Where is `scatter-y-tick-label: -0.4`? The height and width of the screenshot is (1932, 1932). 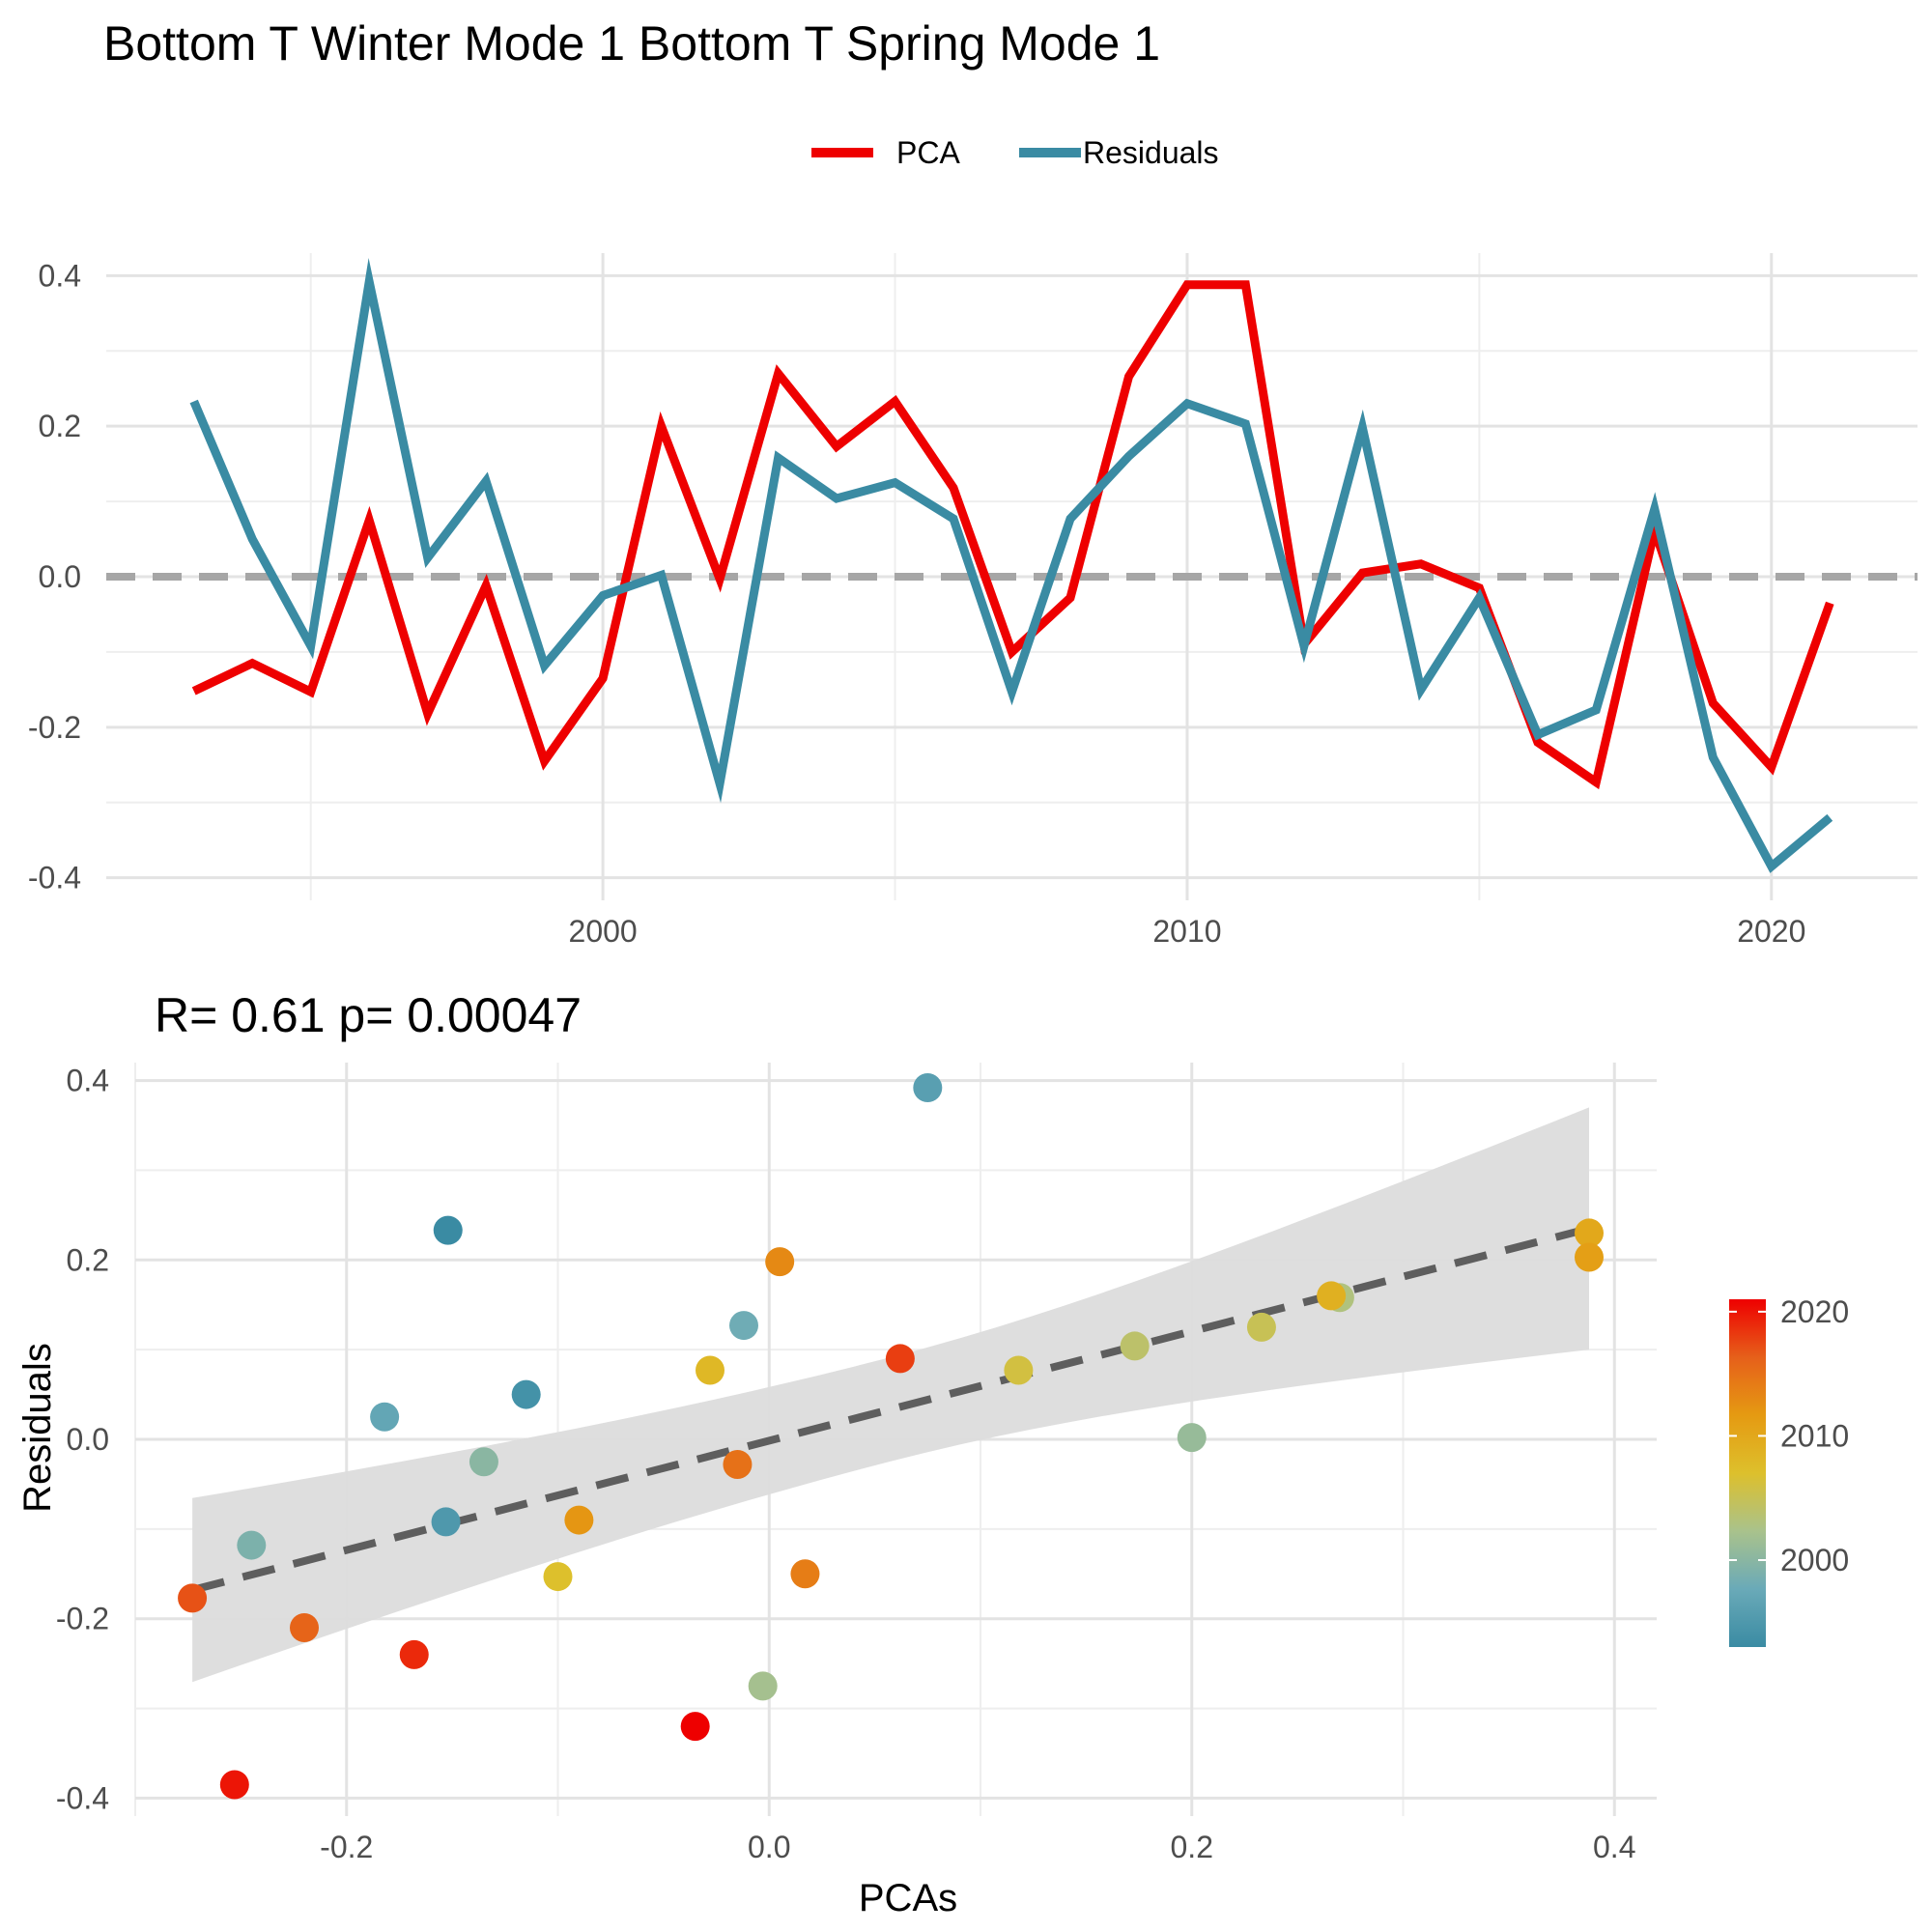
scatter-y-tick-label: -0.4 is located at coordinates (82, 1797).